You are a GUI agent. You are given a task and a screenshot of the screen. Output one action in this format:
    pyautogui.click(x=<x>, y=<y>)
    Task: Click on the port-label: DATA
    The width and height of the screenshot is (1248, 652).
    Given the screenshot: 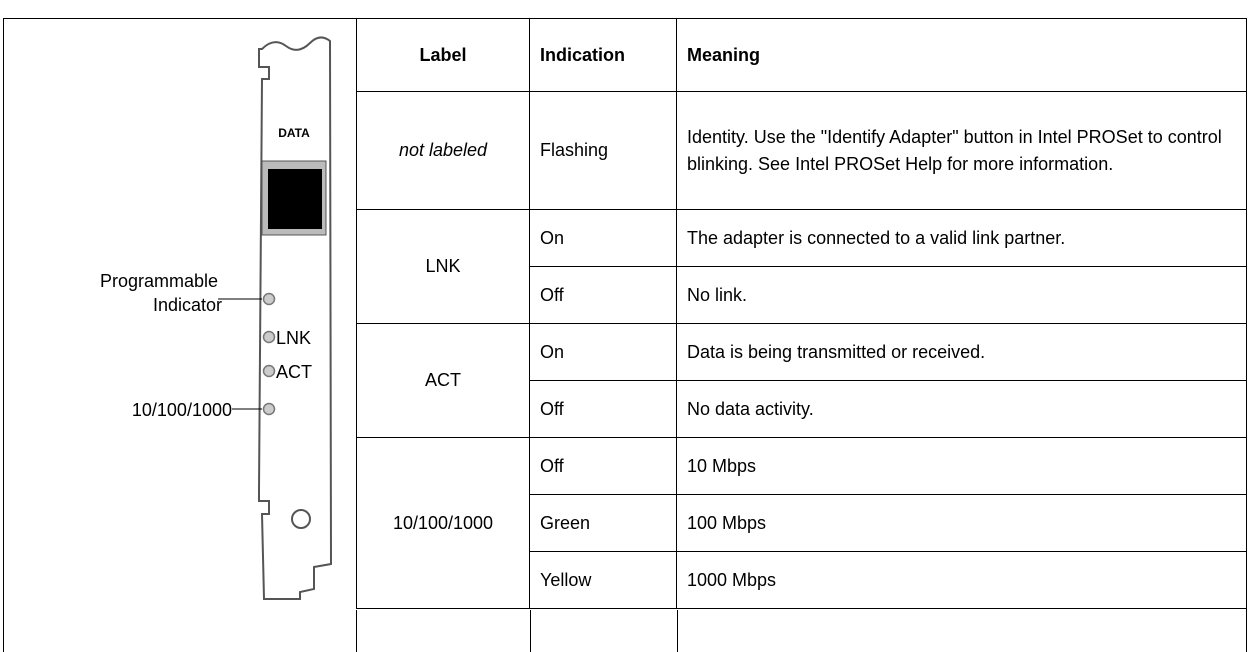 What is the action you would take?
    pyautogui.click(x=294, y=133)
    